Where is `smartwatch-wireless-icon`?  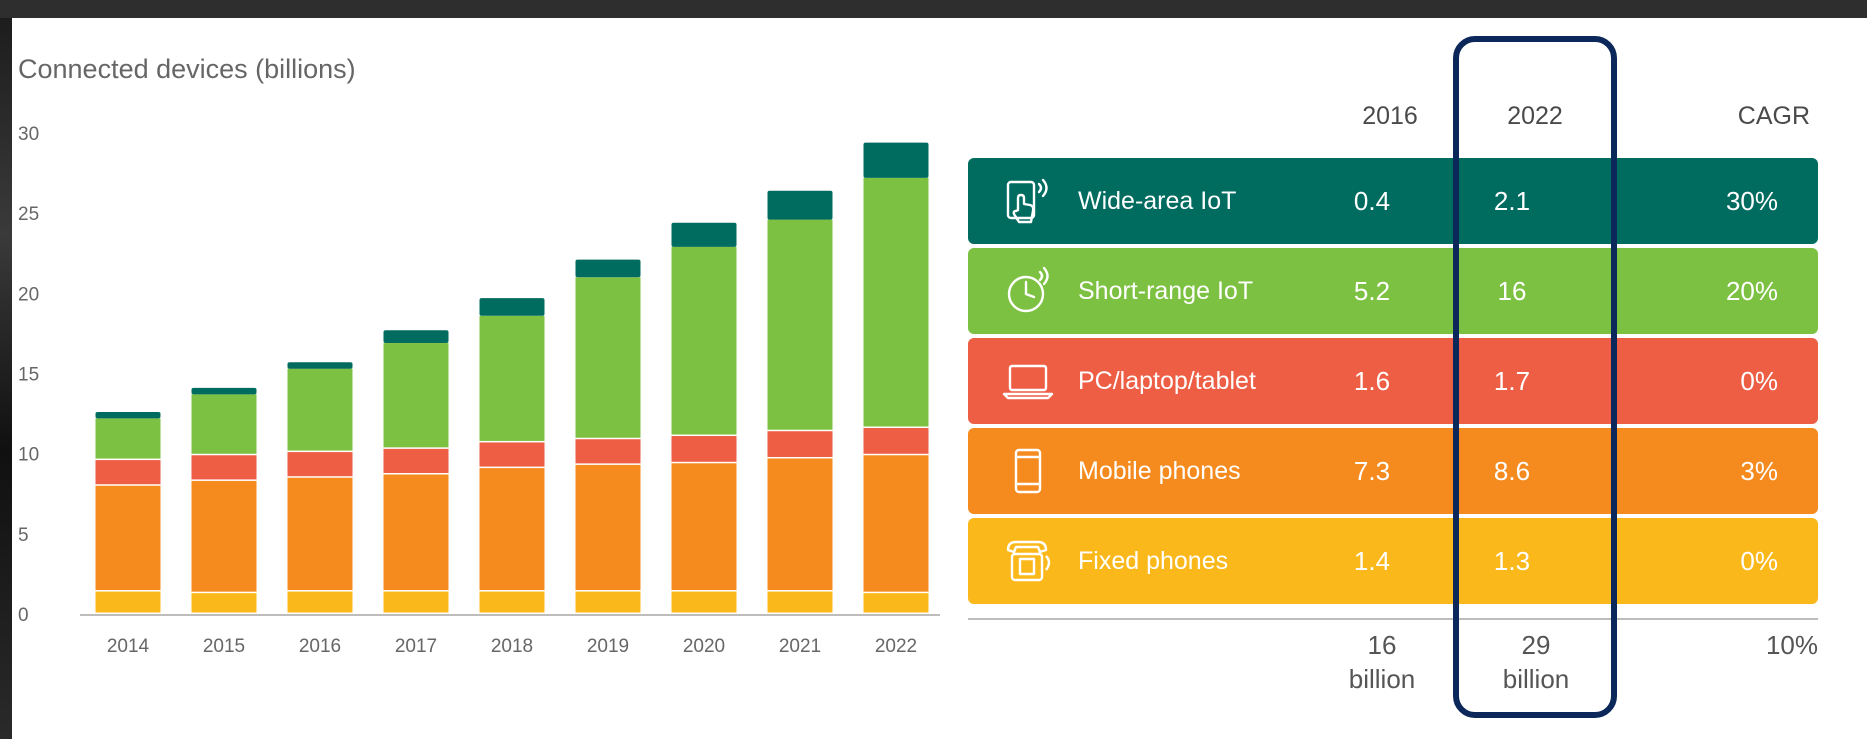
smartwatch-wireless-icon is located at coordinates (1028, 291).